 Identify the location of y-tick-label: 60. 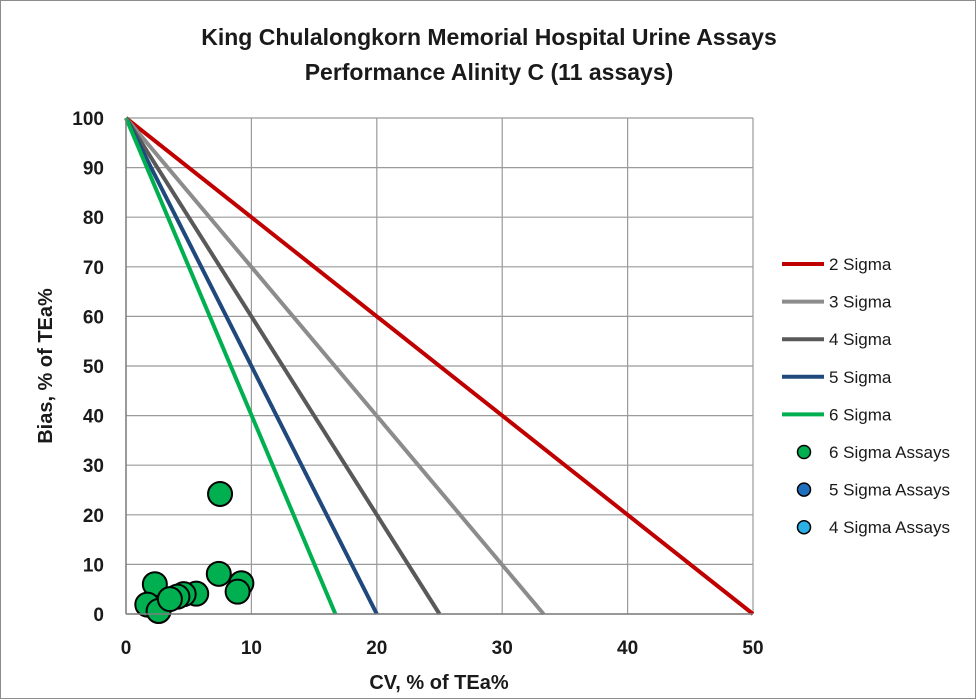
(93, 317).